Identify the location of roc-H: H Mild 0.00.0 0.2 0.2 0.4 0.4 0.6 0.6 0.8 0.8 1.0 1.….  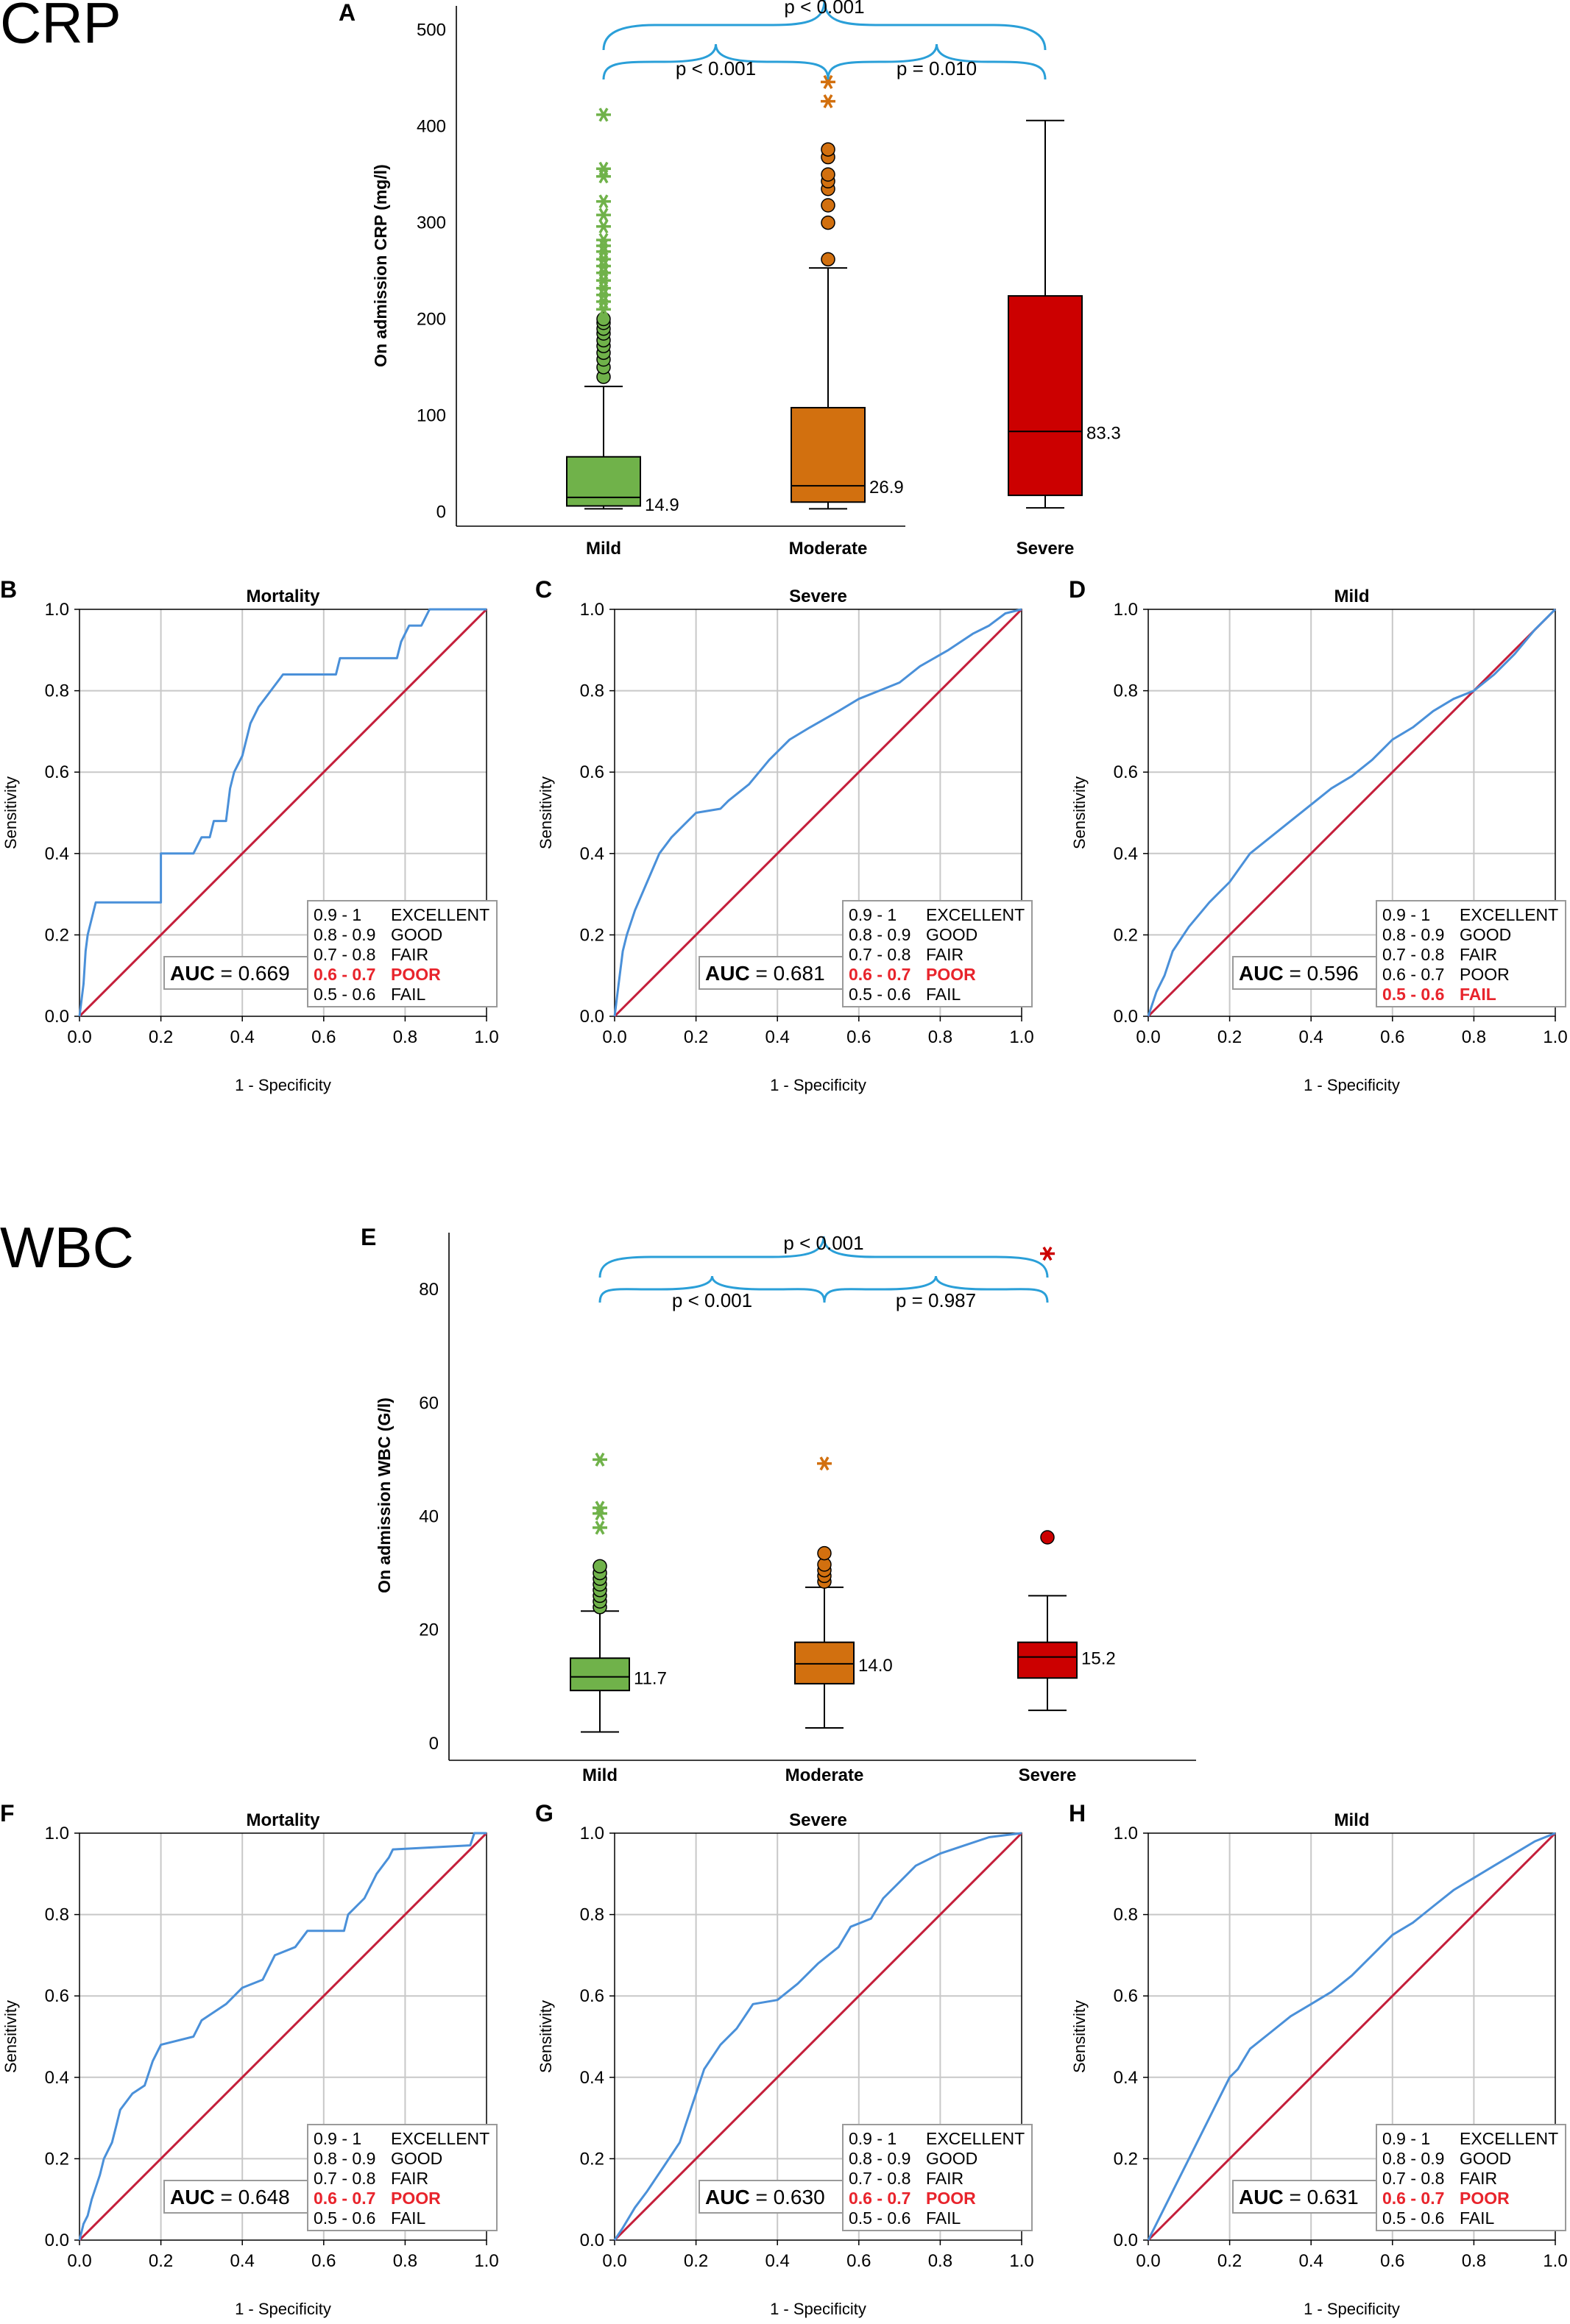
(1318, 2059).